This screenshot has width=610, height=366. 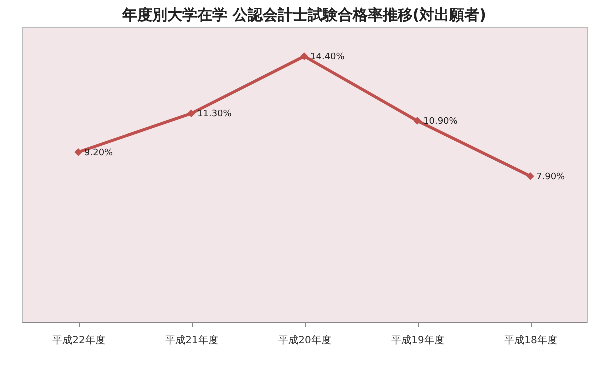 I want to click on chart-title: 年度別大学在学 公認会計士試験合格率推移(対出願者), so click(x=304, y=15).